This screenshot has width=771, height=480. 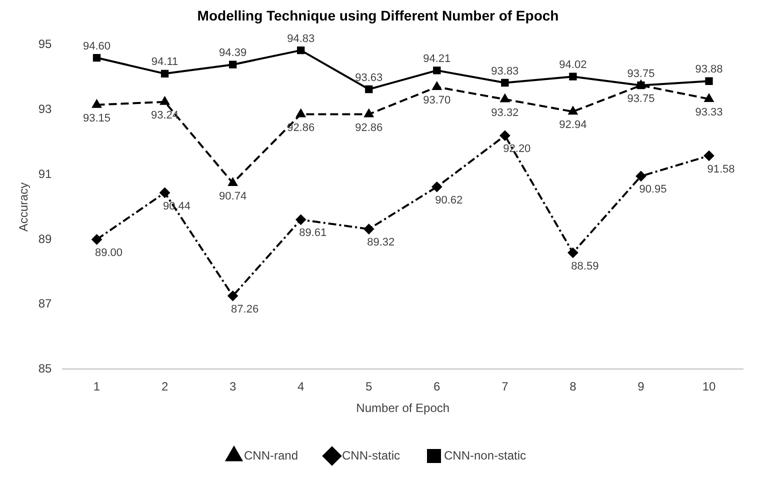 I want to click on y-axis-title: Accuracy, so click(x=23, y=207).